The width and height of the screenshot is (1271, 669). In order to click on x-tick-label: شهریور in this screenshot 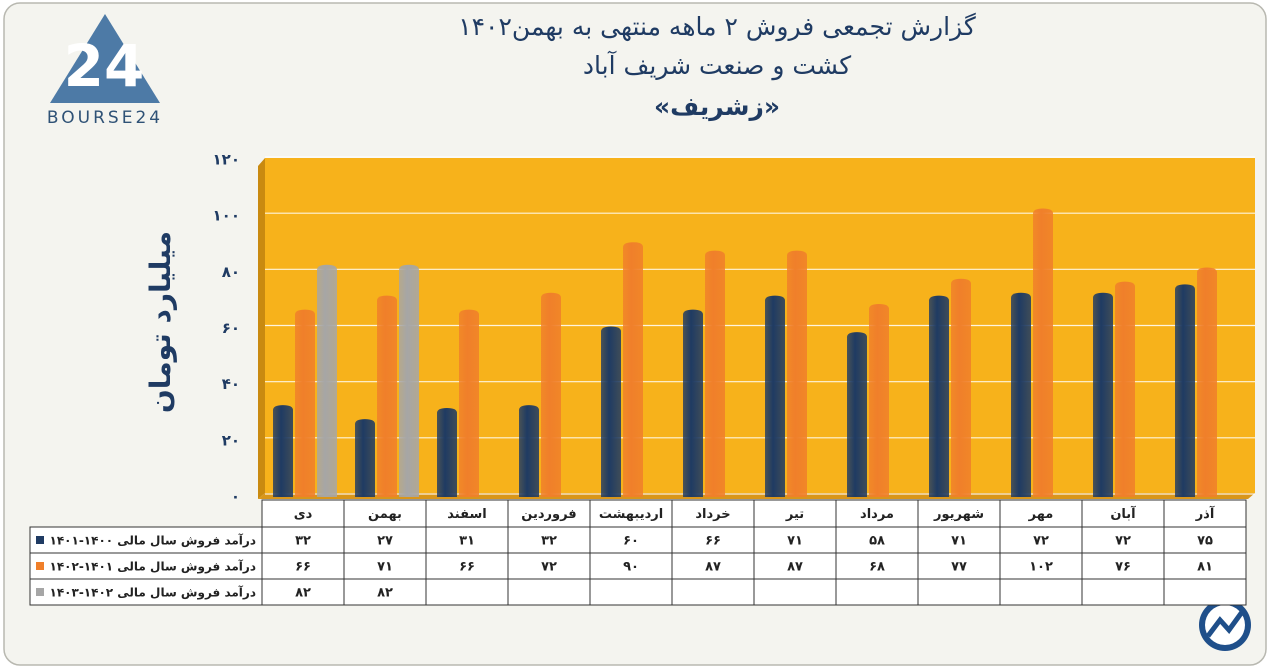, I will do `click(958, 514)`.